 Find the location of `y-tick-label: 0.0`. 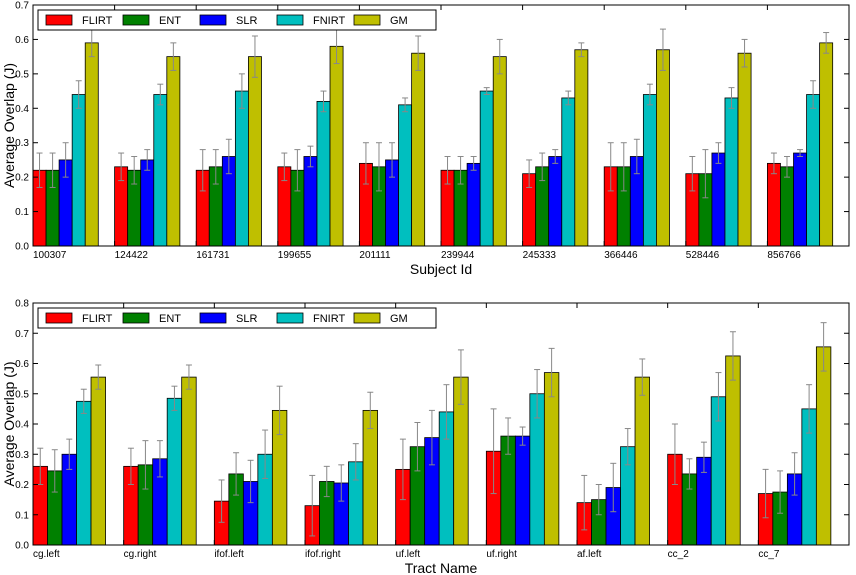

y-tick-label: 0.0 is located at coordinates (22, 247).